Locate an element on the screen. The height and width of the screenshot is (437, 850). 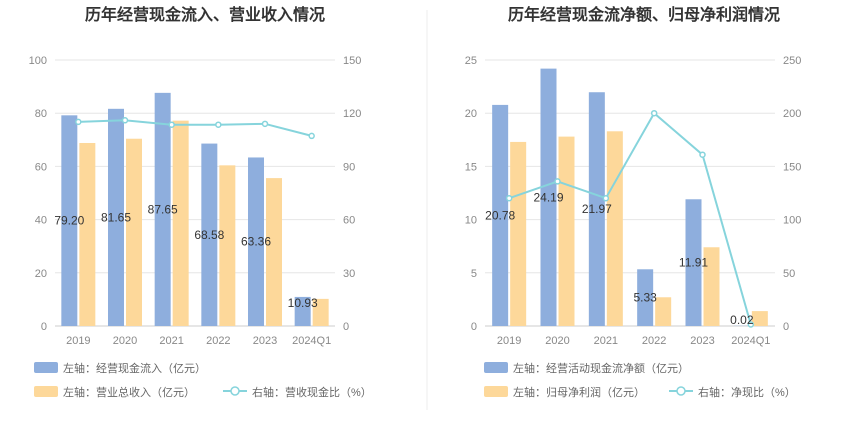
left-left-axis-tick: 80 is located at coordinates (41, 114).